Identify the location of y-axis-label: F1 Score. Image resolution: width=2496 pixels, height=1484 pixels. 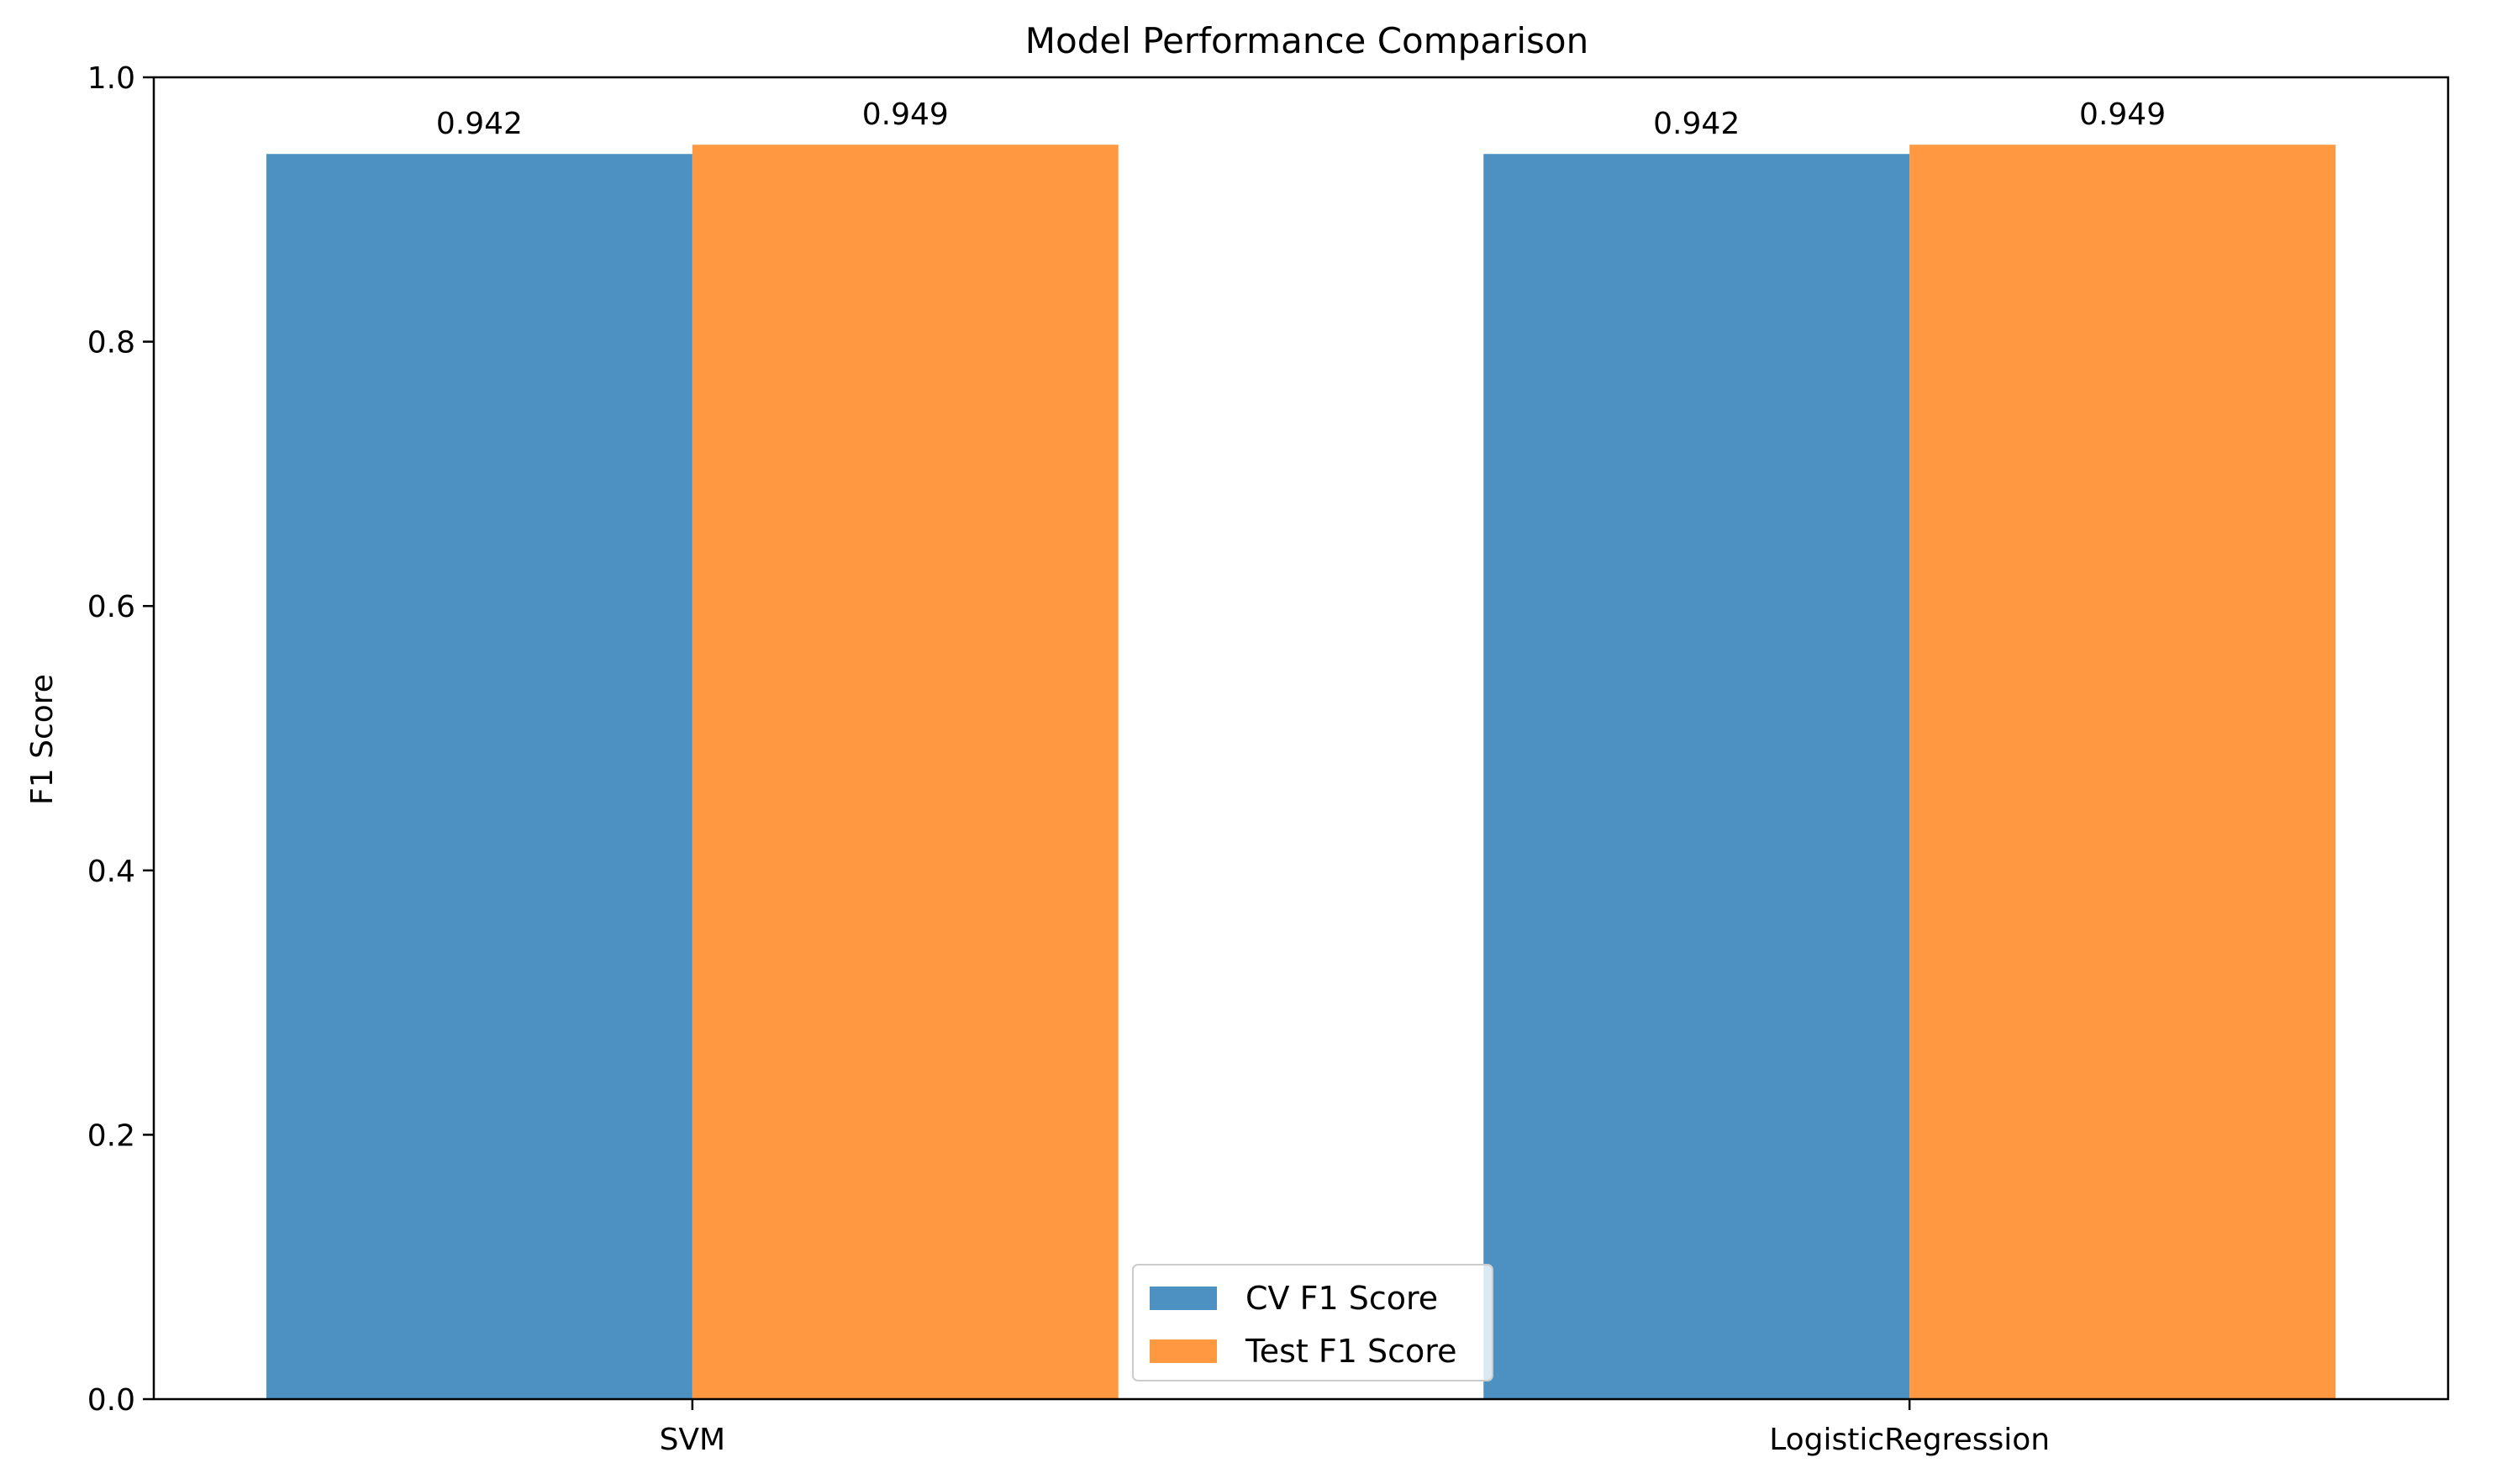
(42, 739).